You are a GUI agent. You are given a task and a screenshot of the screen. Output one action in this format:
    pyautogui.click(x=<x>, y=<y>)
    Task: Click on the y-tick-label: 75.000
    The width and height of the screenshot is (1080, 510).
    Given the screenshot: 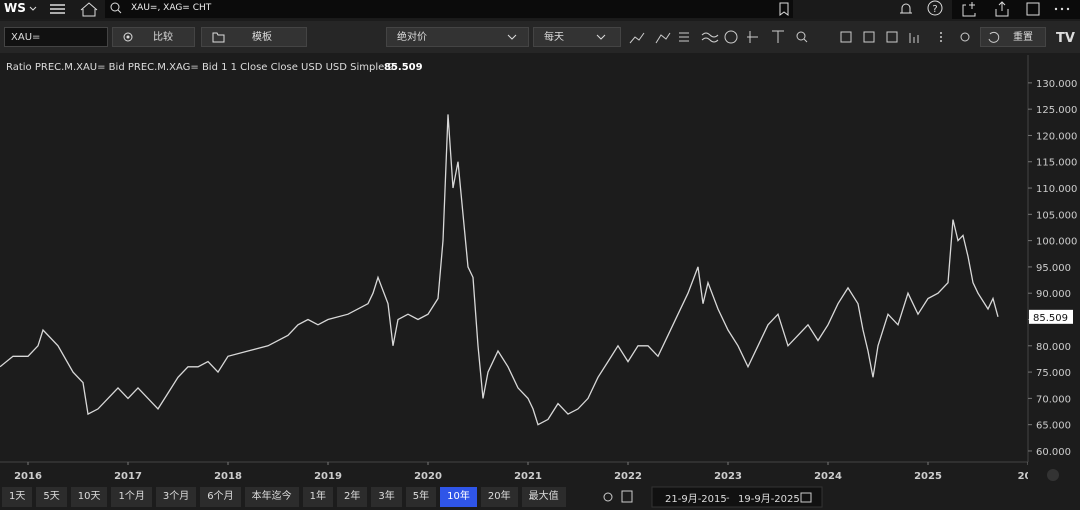 What is the action you would take?
    pyautogui.click(x=1053, y=373)
    